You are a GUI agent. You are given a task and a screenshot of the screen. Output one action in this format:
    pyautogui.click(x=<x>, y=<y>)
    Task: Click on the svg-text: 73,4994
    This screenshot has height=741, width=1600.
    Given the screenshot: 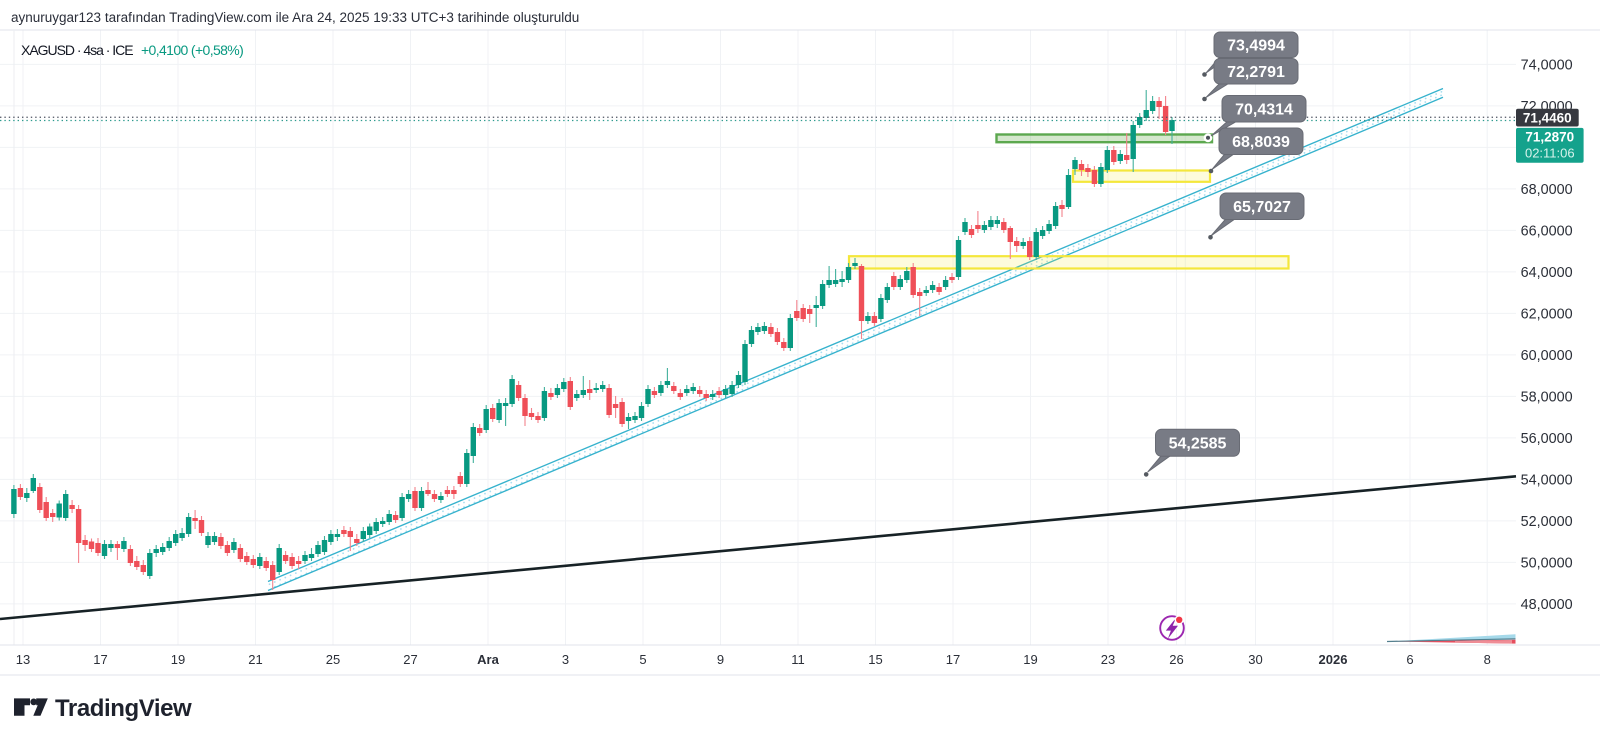 What is the action you would take?
    pyautogui.click(x=1256, y=45)
    